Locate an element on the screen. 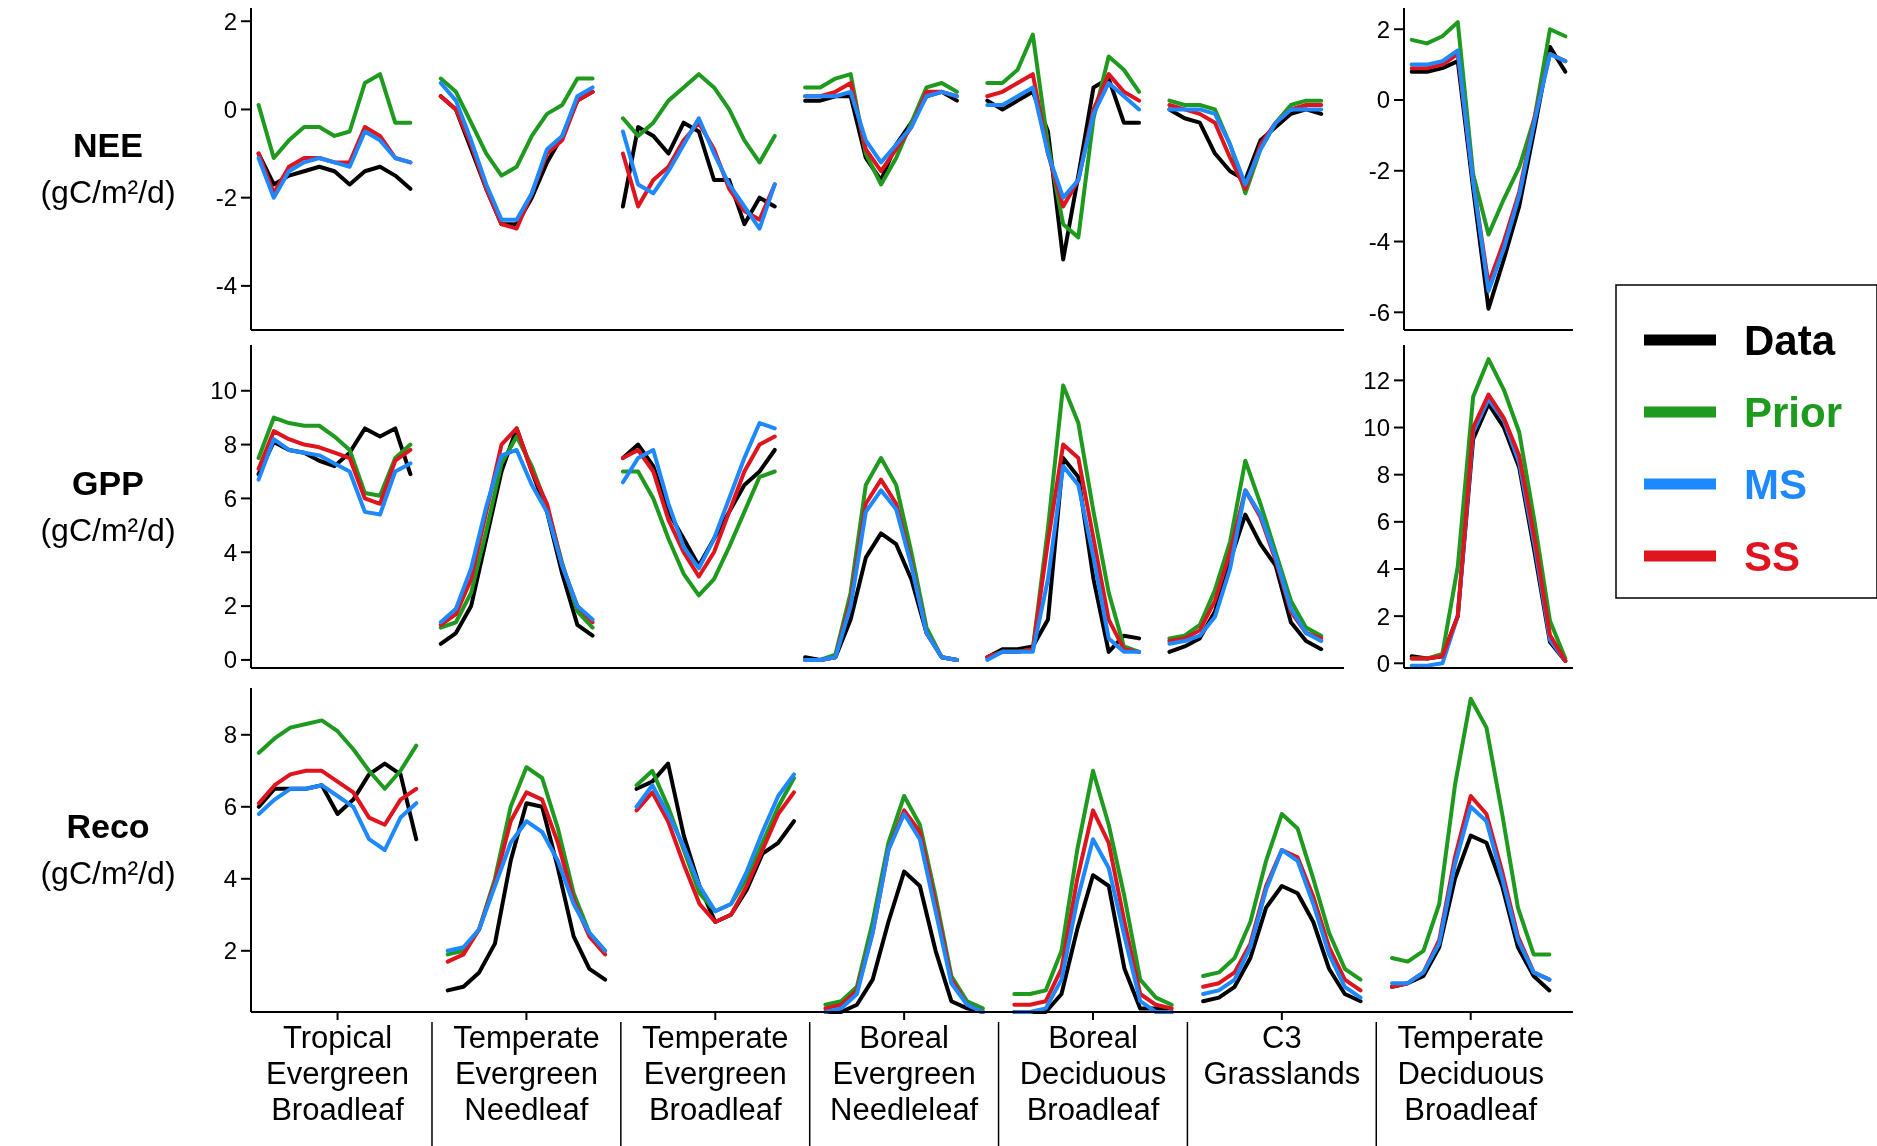 The height and width of the screenshot is (1146, 1877). y-tick-label: -6 is located at coordinates (1379, 312).